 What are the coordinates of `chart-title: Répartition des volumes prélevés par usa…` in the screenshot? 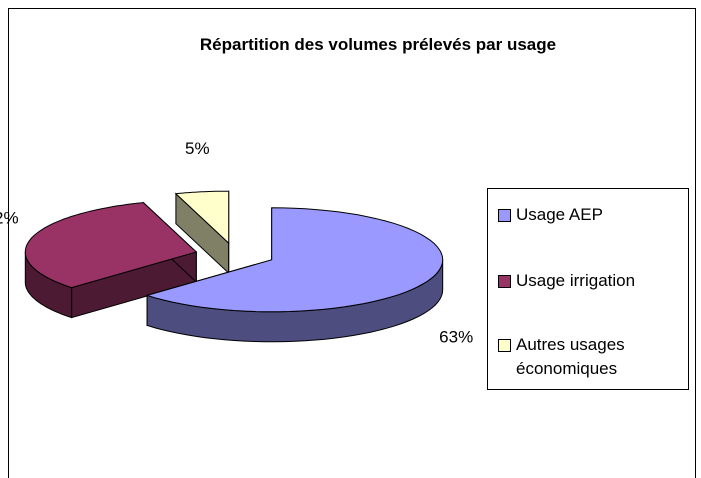 It's located at (378, 44).